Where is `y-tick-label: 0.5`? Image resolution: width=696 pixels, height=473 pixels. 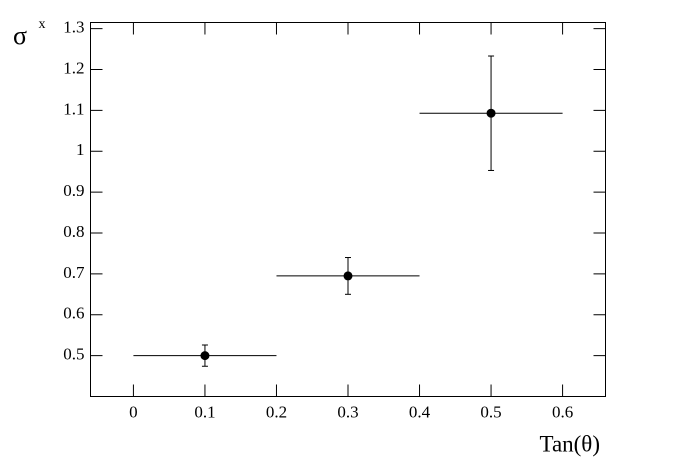
y-tick-label: 0.5 is located at coordinates (73, 354).